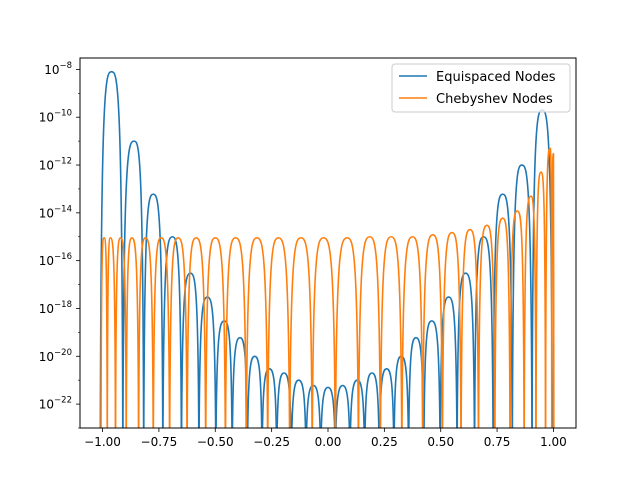  What do you see at coordinates (55, 117) in the screenshot?
I see `y-tick-label: 10−10` at bounding box center [55, 117].